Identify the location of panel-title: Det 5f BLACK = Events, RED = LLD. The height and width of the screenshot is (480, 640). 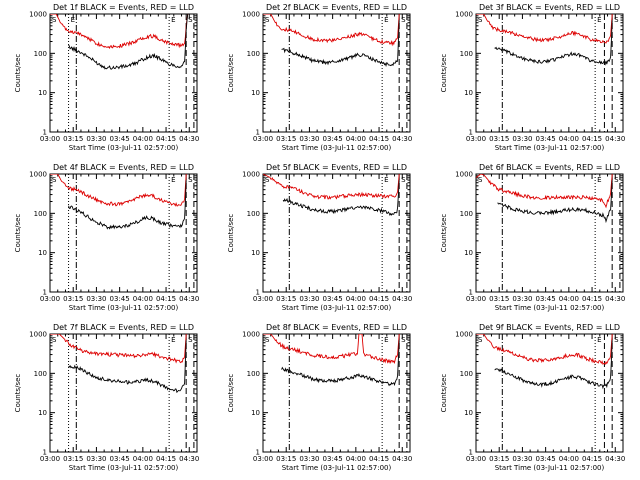
(336, 167).